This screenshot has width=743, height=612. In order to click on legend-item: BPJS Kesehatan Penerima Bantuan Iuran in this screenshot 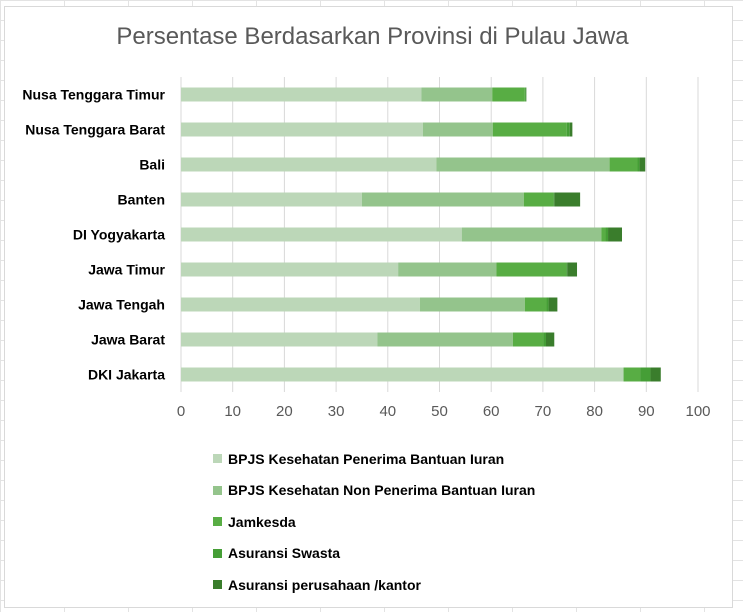, I will do `click(374, 459)`.